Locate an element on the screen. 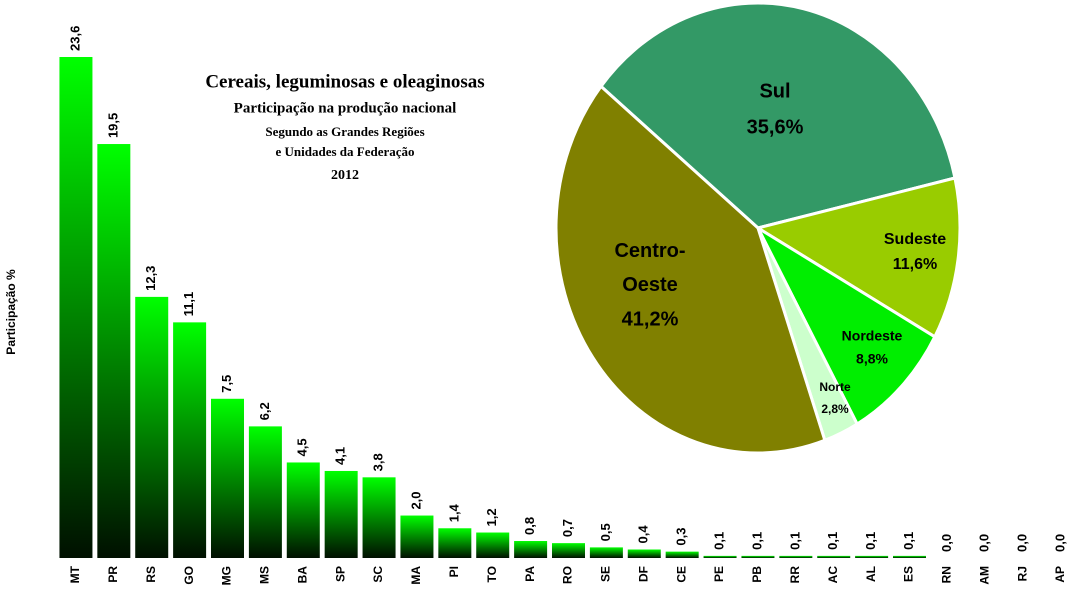 This screenshot has width=1080, height=594. x-tick-label: RR is located at coordinates (795, 575).